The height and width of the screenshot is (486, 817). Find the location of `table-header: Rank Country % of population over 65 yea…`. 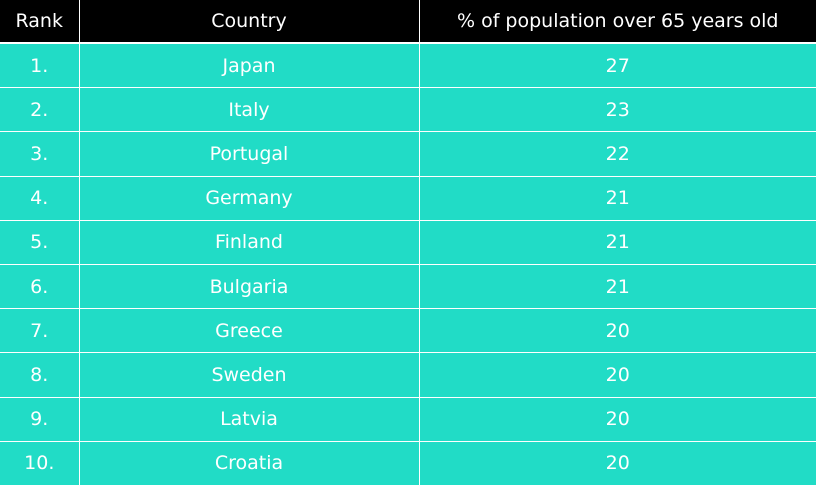

table-header: Rank Country % of population over 65 yea… is located at coordinates (408, 22).